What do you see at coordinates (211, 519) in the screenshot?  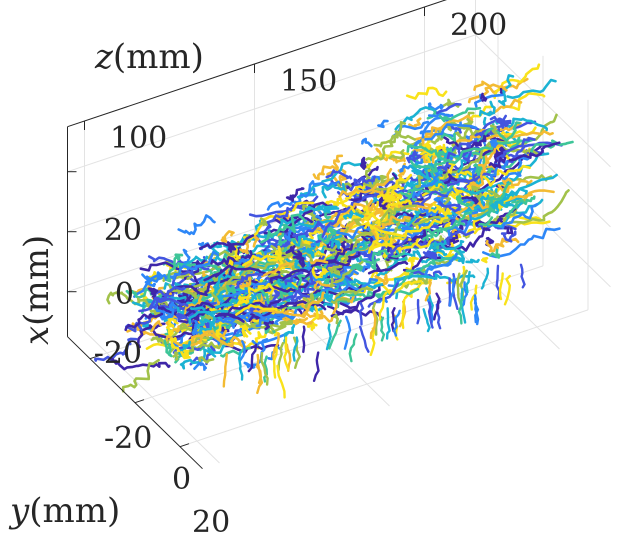 I see `y-tick-label-20: 20` at bounding box center [211, 519].